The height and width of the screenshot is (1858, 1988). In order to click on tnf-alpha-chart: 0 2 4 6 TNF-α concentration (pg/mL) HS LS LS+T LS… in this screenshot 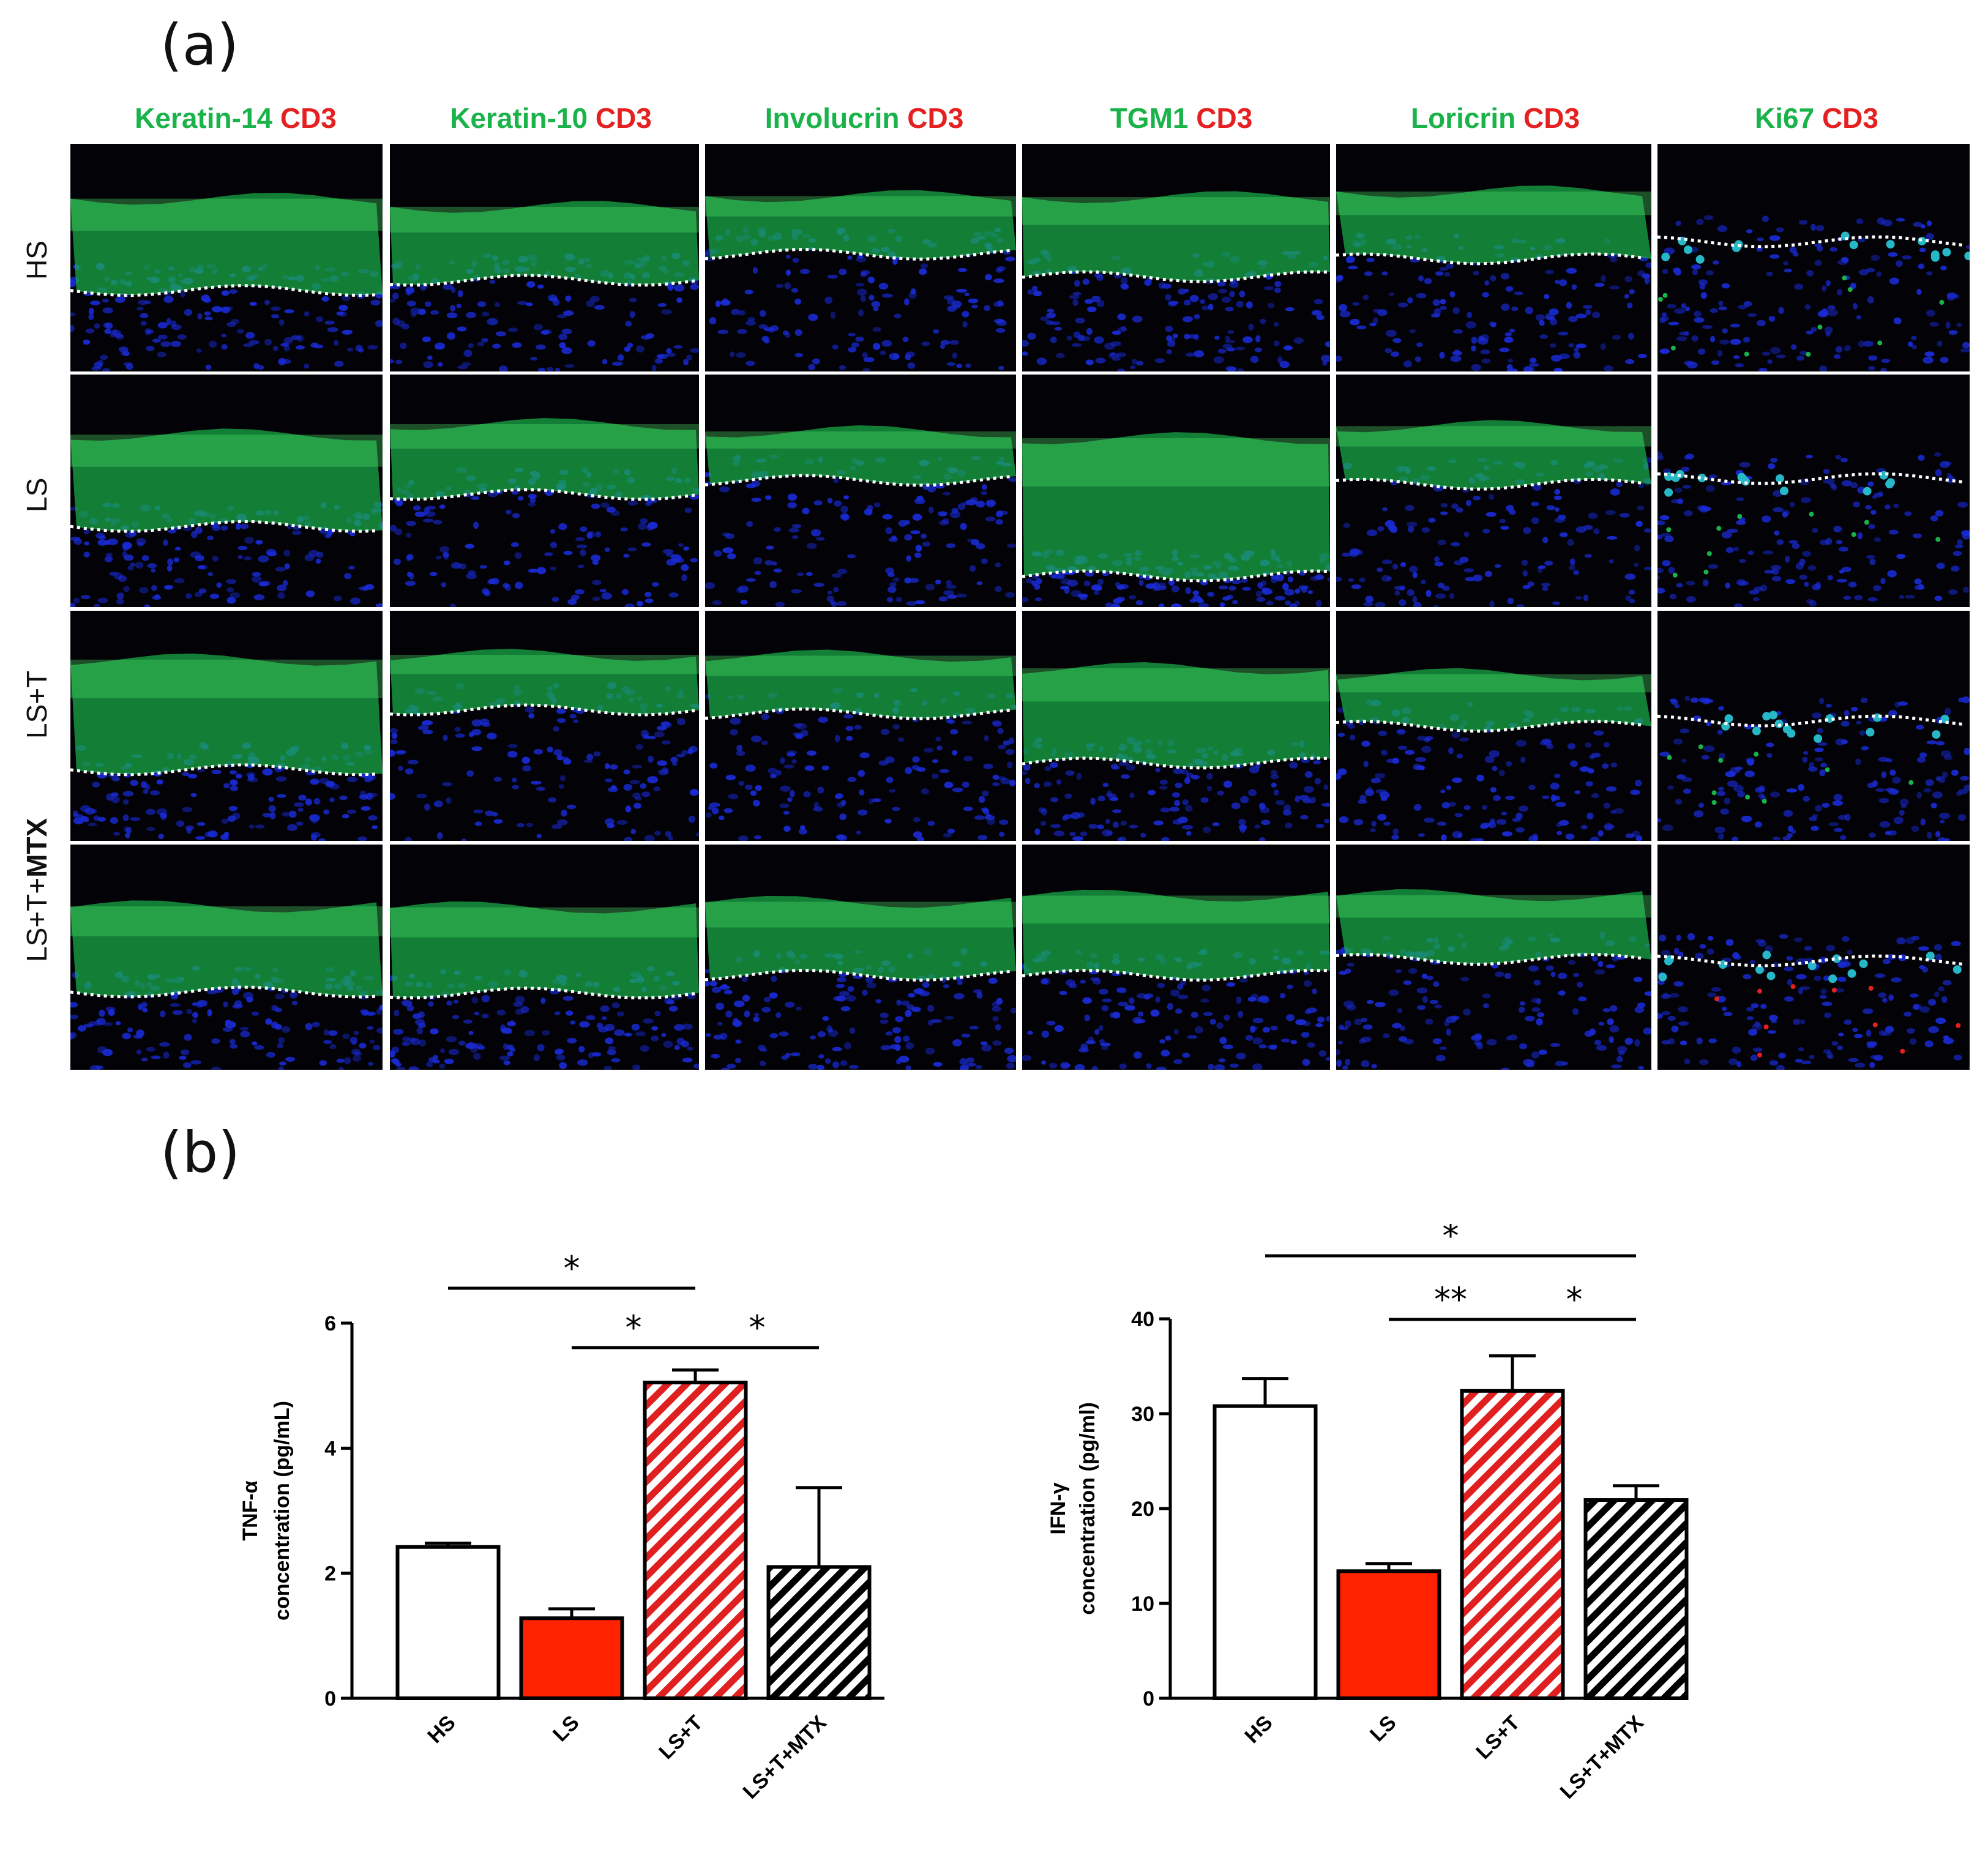, I will do `click(566, 1545)`.